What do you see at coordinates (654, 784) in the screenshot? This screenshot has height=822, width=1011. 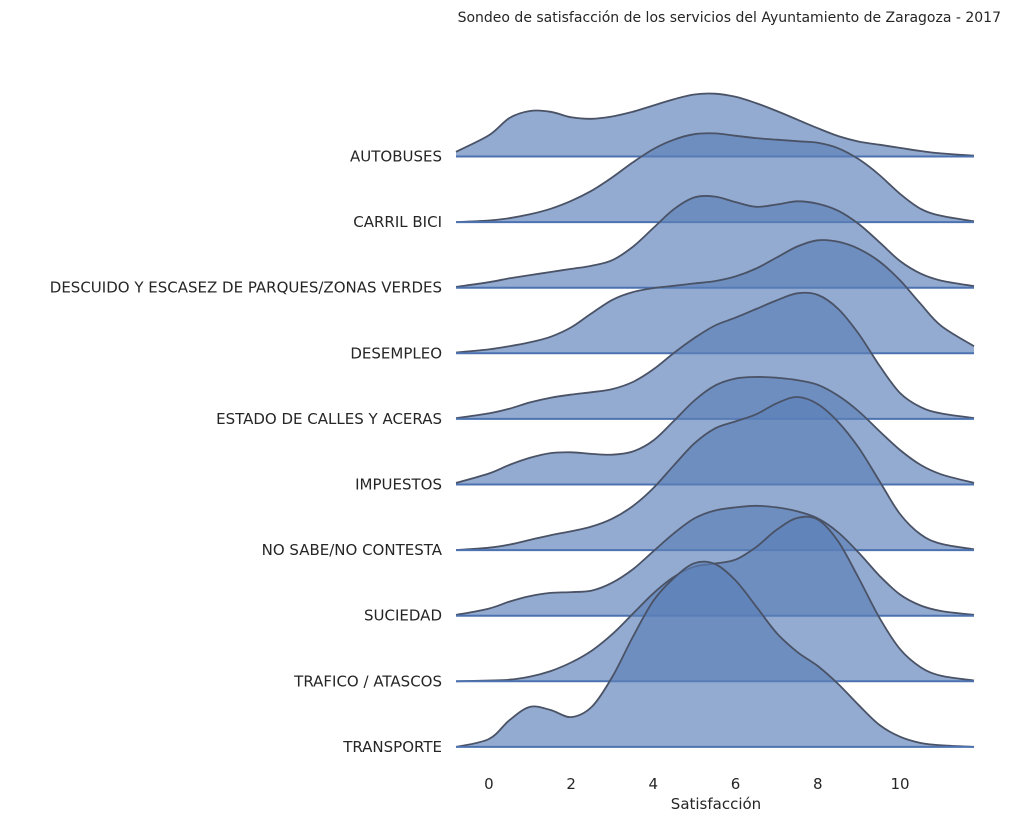 I see `x-tick-label-3: 4` at bounding box center [654, 784].